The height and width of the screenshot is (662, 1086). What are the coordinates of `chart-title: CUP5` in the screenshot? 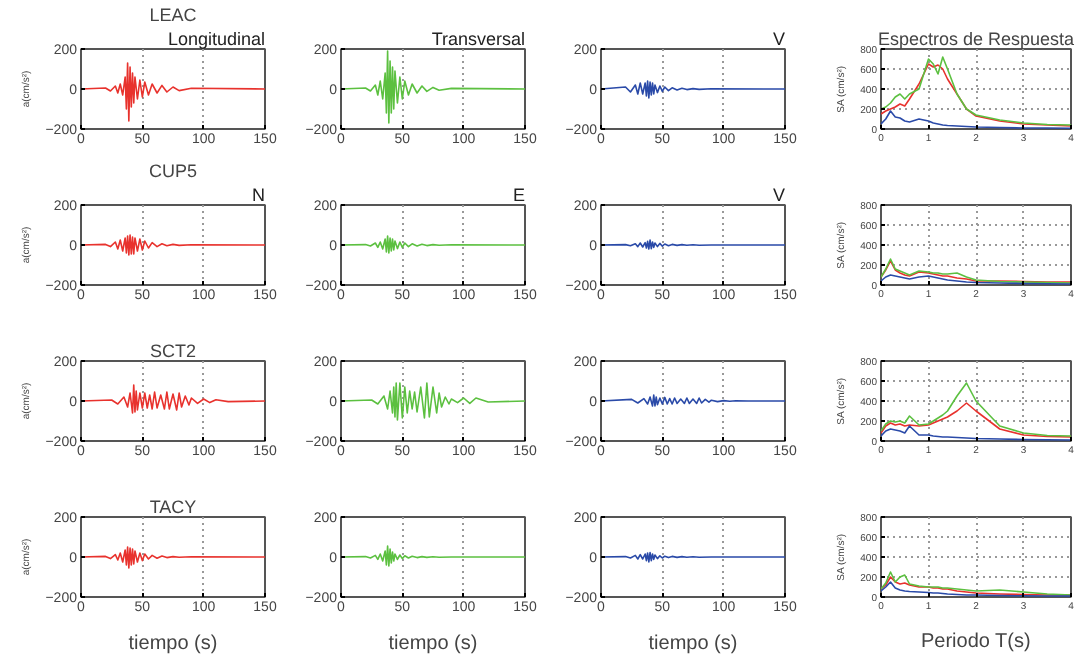 It's located at (173, 171).